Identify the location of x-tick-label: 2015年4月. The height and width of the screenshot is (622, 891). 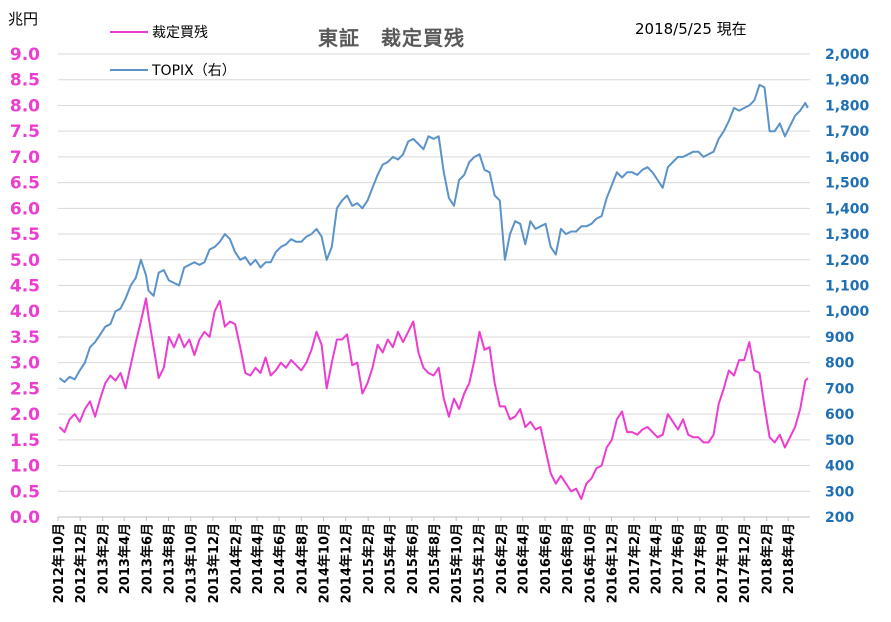
(391, 558).